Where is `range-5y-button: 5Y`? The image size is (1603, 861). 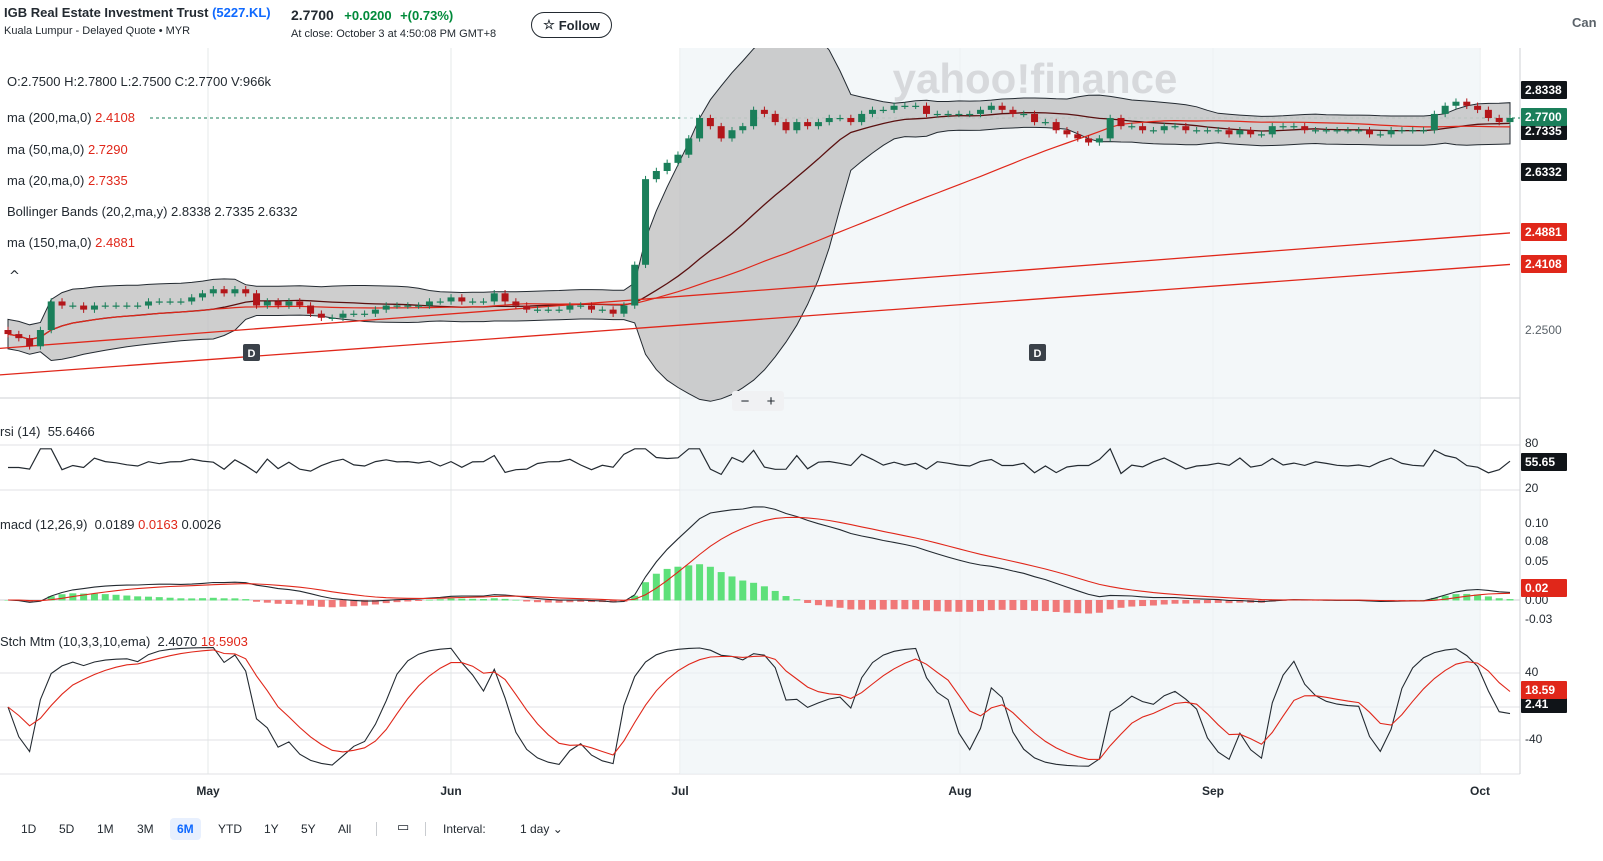
range-5y-button: 5Y is located at coordinates (308, 829).